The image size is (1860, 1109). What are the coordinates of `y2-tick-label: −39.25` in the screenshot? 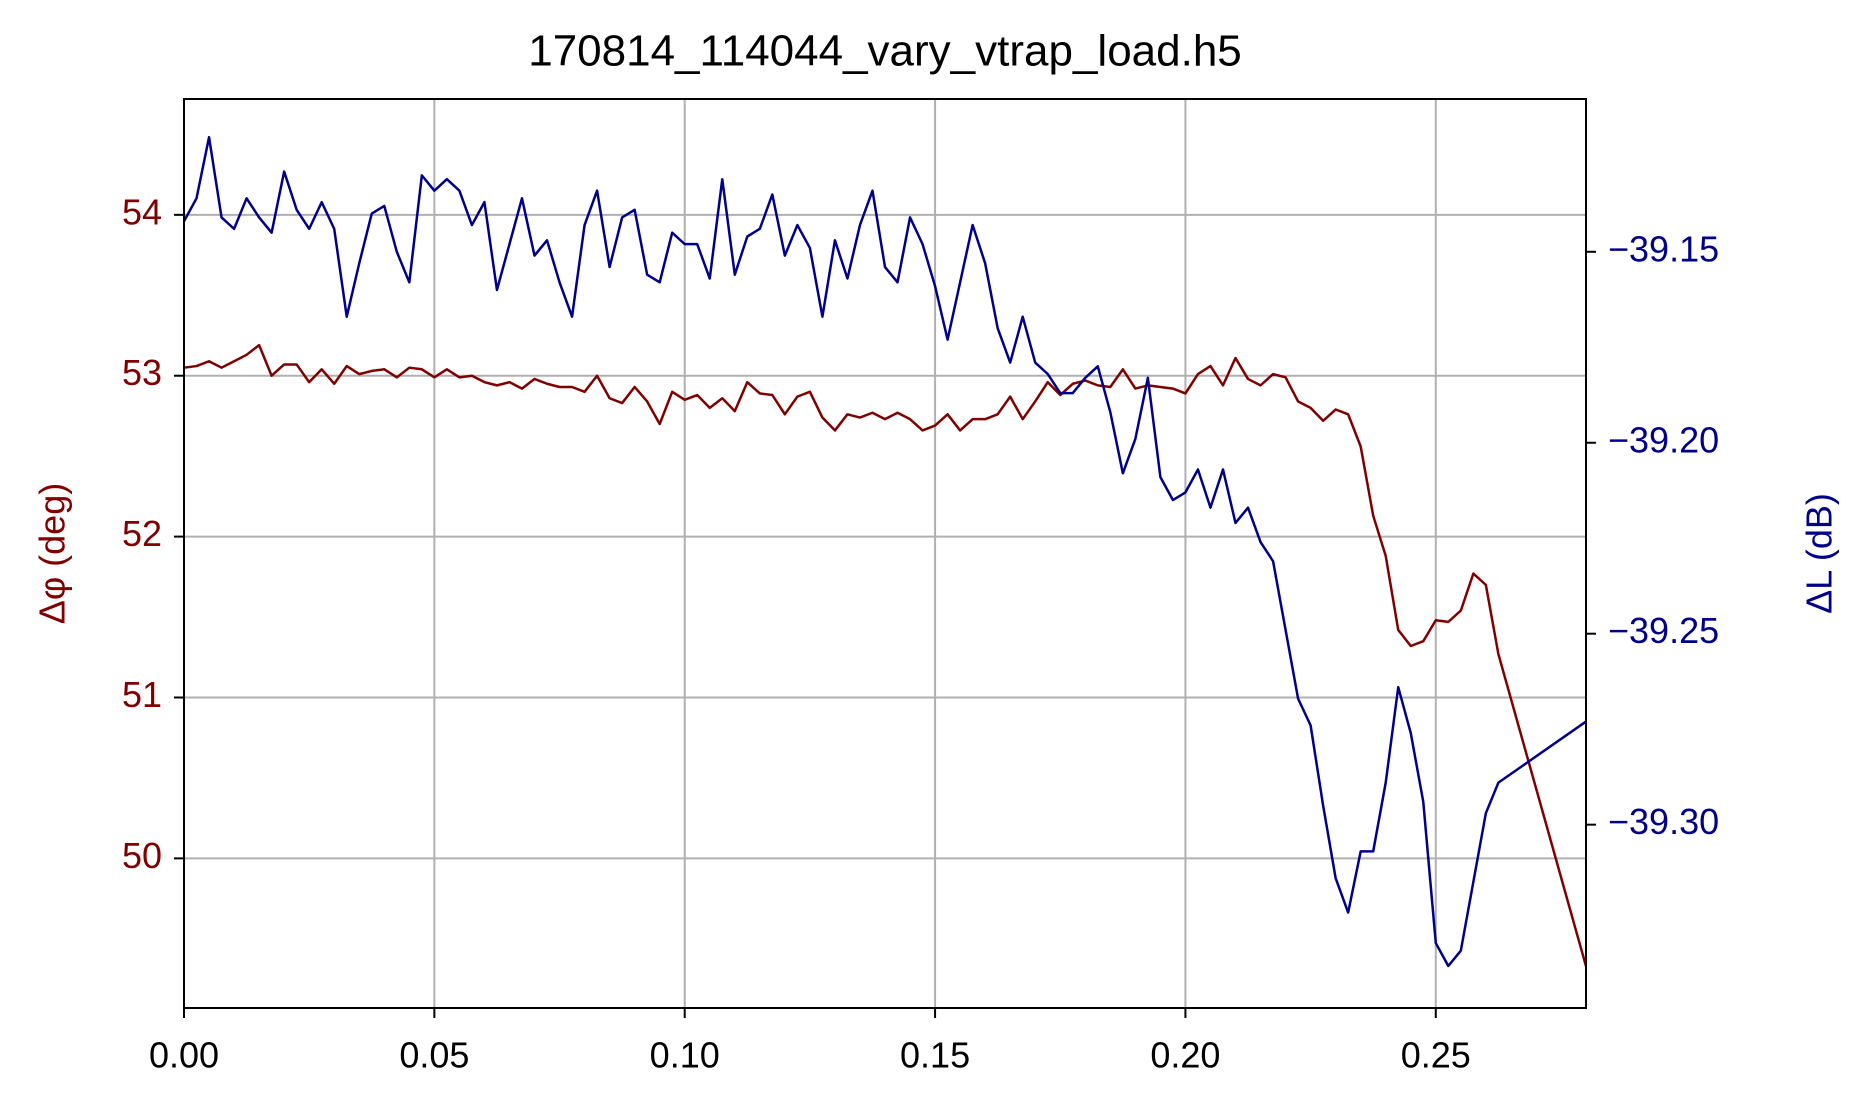 It's located at (1663, 630).